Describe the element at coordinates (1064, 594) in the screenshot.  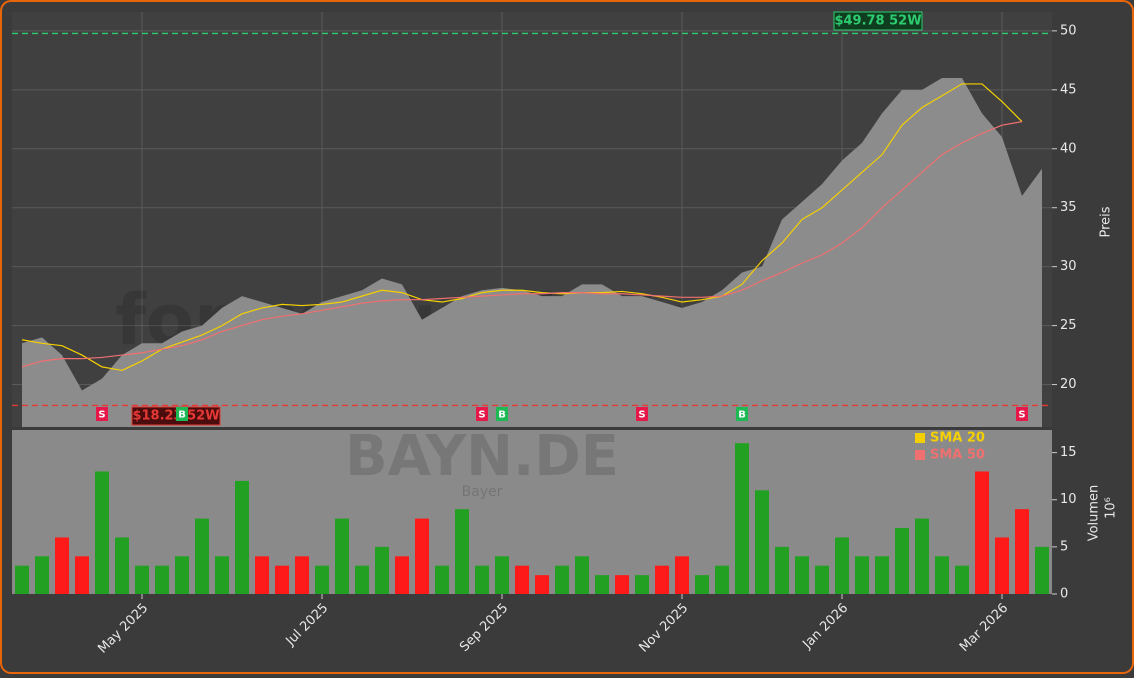
I see `y-tick-label: 0` at that location.